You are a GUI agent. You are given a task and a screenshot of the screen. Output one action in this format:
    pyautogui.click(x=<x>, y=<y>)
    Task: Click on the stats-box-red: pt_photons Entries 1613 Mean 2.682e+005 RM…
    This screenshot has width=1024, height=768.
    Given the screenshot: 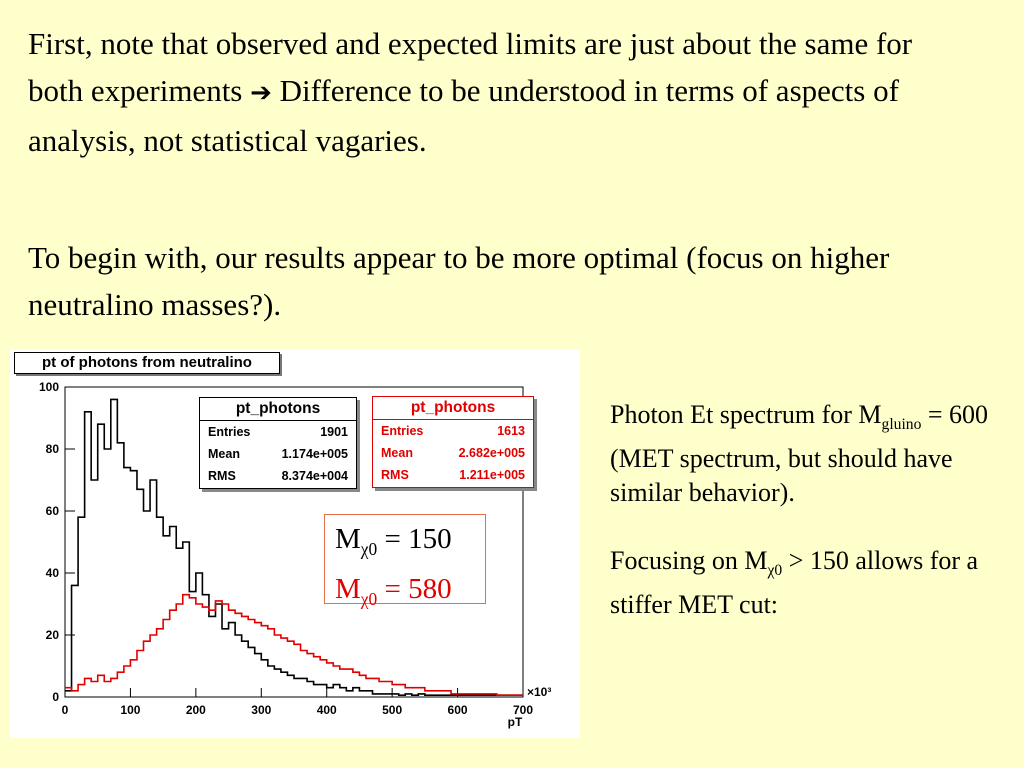 What is the action you would take?
    pyautogui.click(x=453, y=442)
    